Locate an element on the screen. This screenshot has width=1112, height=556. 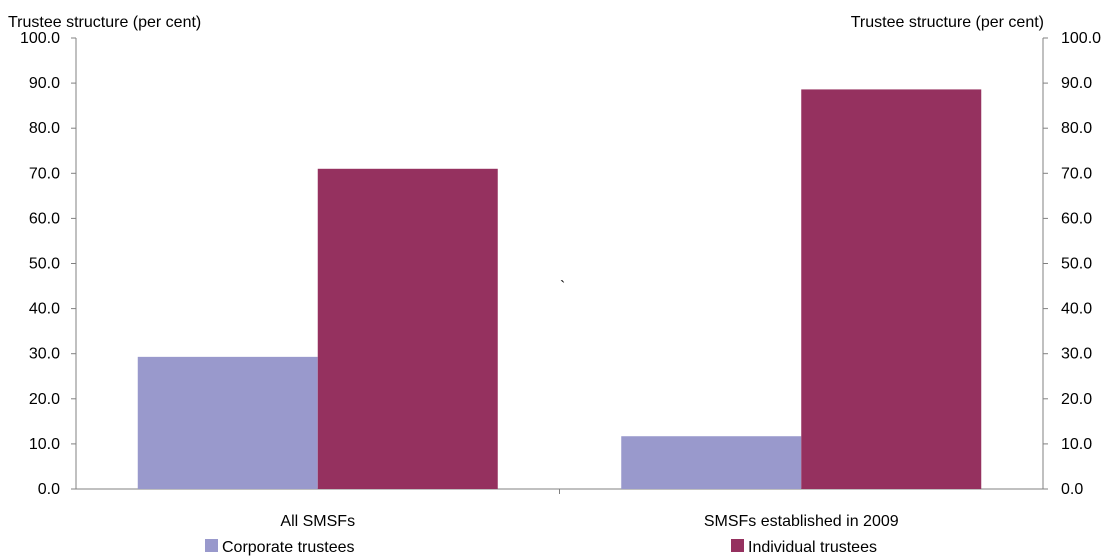
right-tick-label: 30.0 is located at coordinates (1076, 354).